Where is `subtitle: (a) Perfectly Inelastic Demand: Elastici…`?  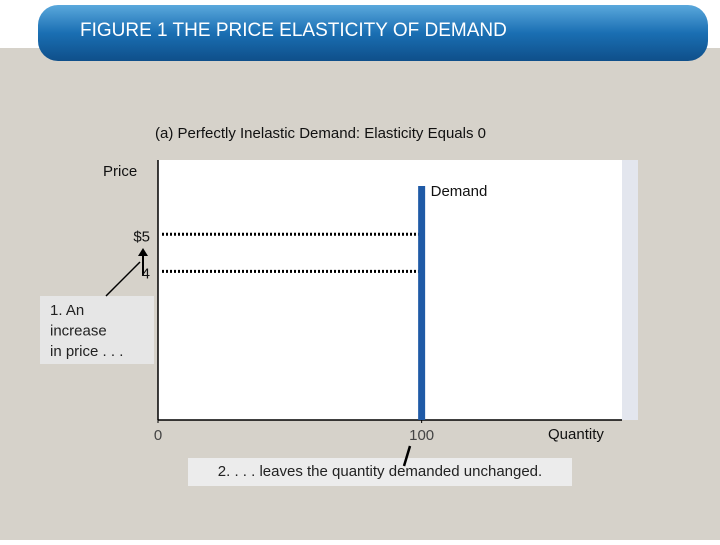 subtitle: (a) Perfectly Inelastic Demand: Elastici… is located at coordinates (320, 133).